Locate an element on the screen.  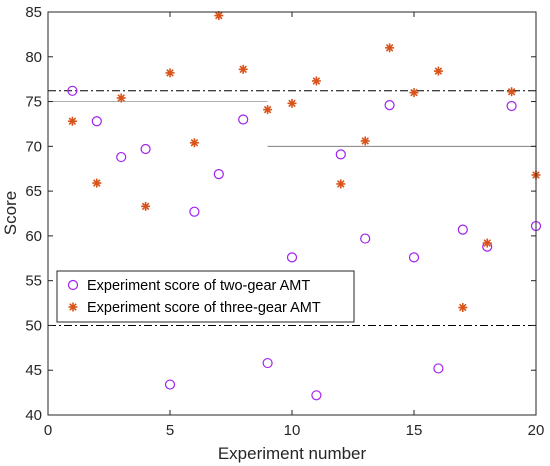
x-tick-label: 10 is located at coordinates (292, 430).